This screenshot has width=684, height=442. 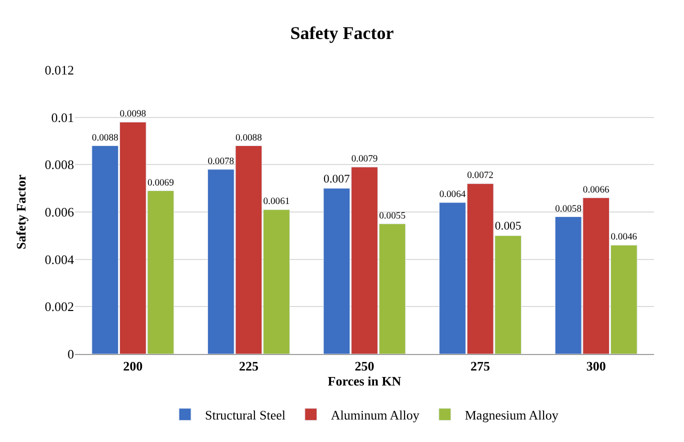 What do you see at coordinates (59, 212) in the screenshot?
I see `y-tick-label: 0.006` at bounding box center [59, 212].